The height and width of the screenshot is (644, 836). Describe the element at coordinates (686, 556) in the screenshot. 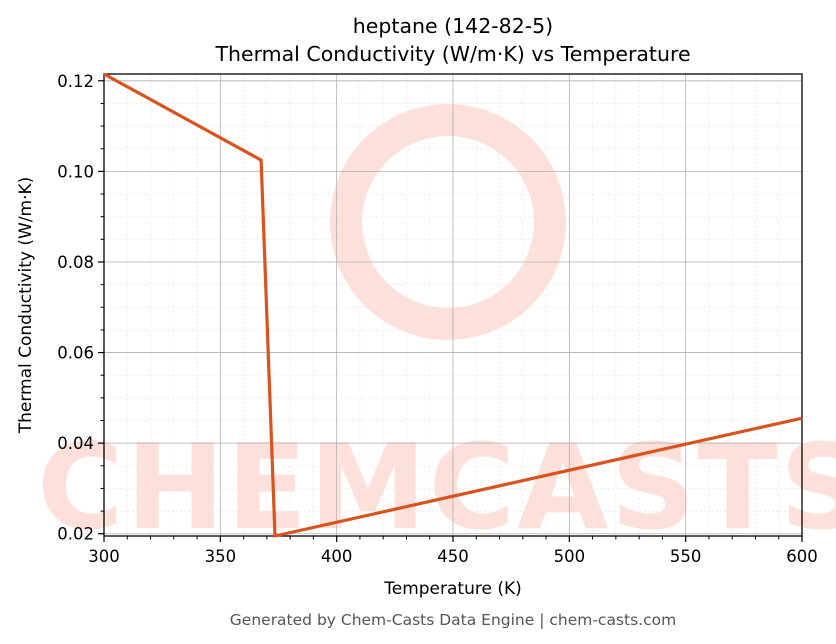

I see `x-tick-label: 550` at that location.